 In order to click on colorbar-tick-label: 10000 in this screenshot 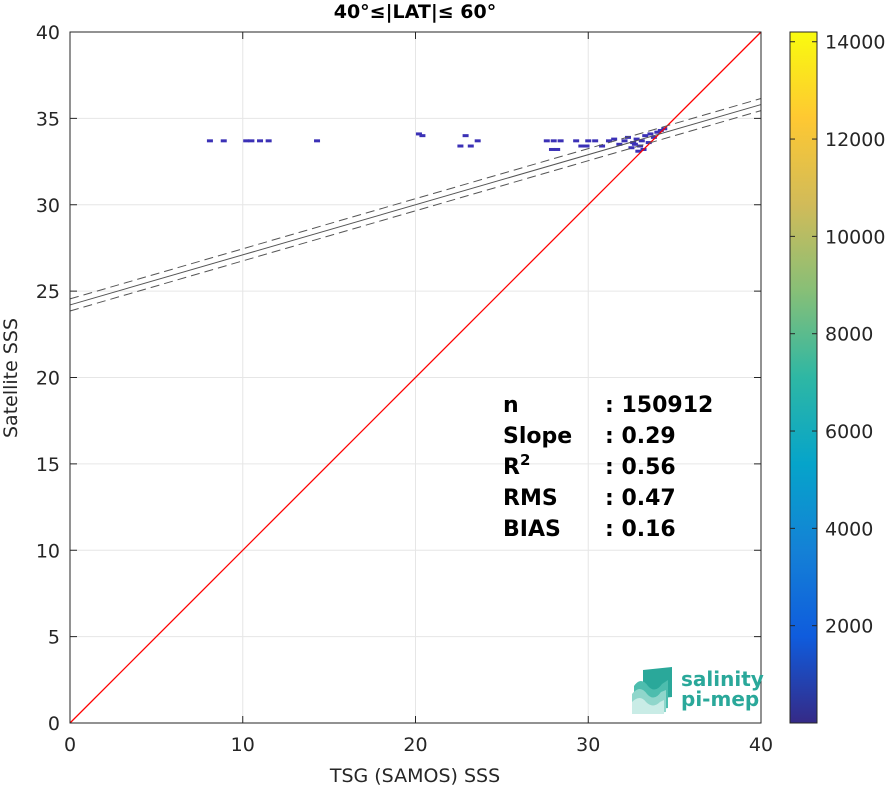, I will do `click(855, 237)`.